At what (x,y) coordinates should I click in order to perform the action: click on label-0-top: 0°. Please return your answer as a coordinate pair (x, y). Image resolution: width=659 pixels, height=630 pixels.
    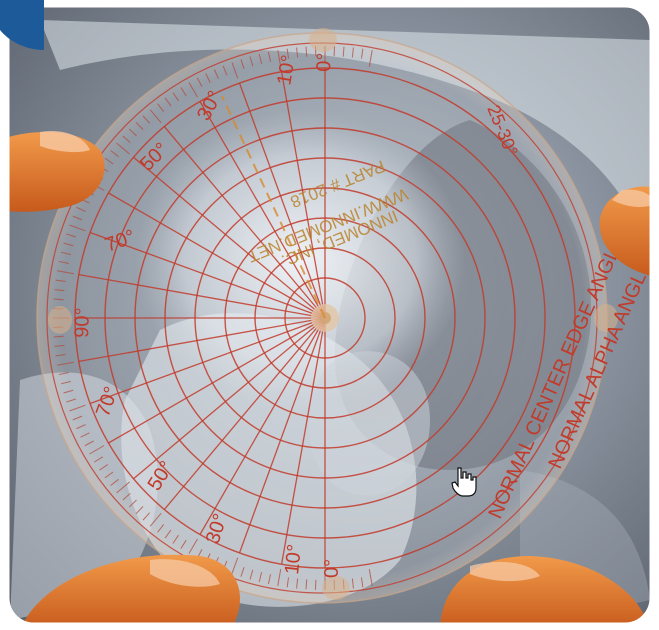
    Looking at the image, I should click on (324, 62).